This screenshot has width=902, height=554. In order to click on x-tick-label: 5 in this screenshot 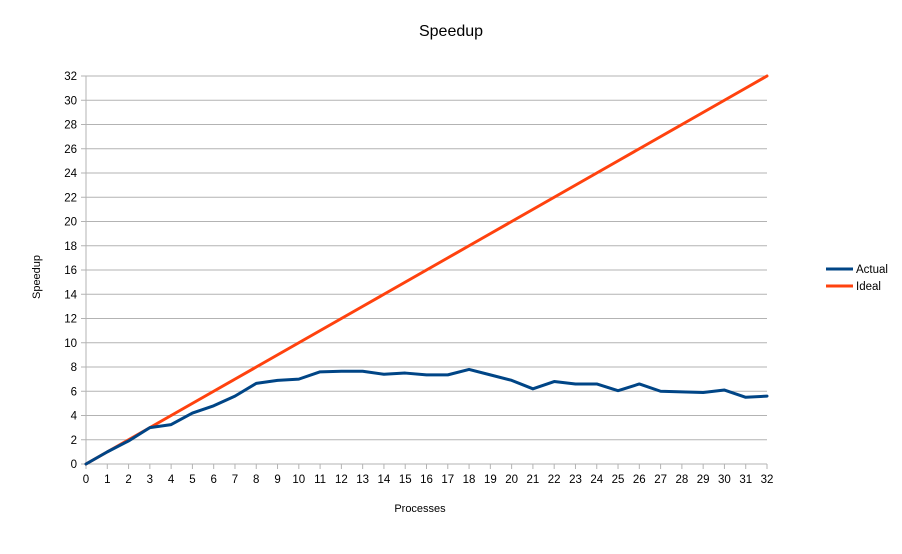, I will do `click(192, 480)`.